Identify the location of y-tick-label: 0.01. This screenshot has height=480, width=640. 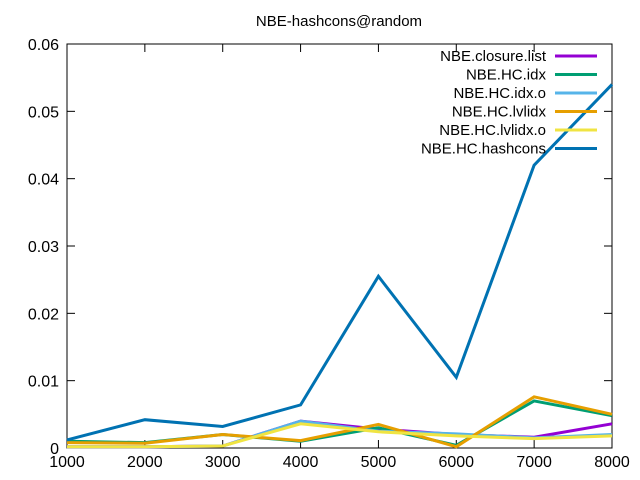
(43, 382).